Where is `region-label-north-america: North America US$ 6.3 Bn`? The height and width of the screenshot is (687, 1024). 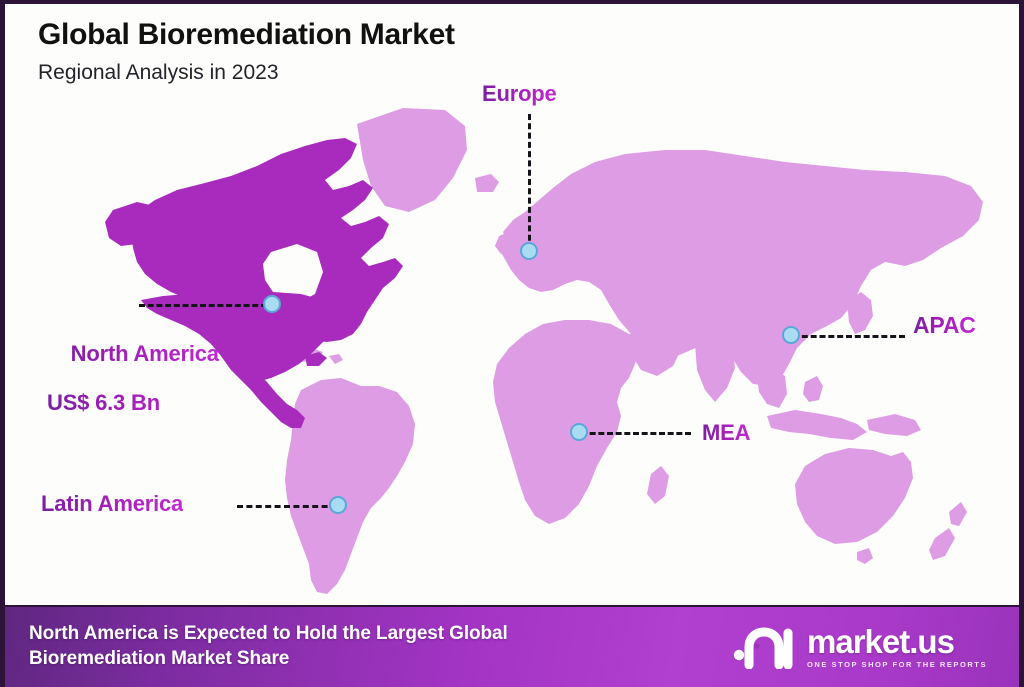
region-label-north-america: North America US$ 6.3 Bn is located at coordinates (133, 391).